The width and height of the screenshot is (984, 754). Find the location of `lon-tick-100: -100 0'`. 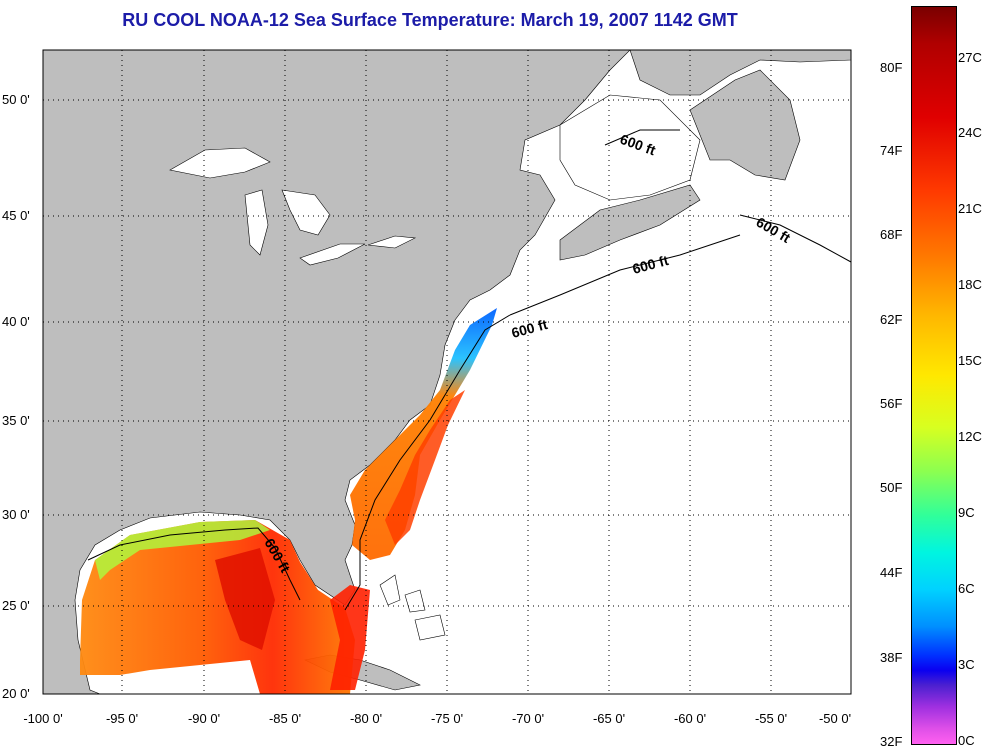

lon-tick-100: -100 0' is located at coordinates (42, 718).